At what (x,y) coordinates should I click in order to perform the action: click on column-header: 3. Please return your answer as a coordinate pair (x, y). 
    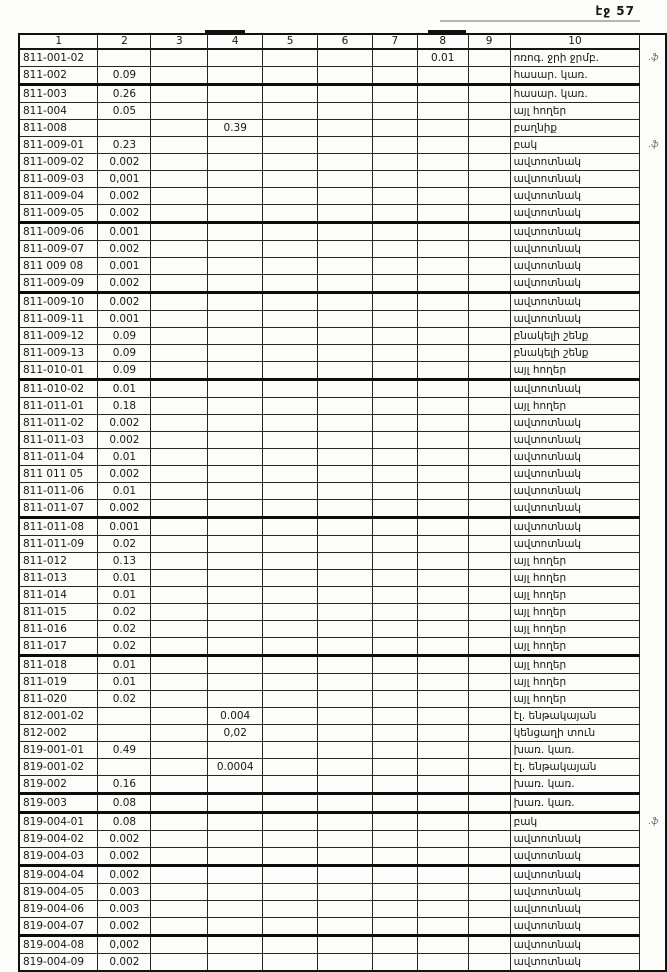
    Looking at the image, I should click on (179, 41).